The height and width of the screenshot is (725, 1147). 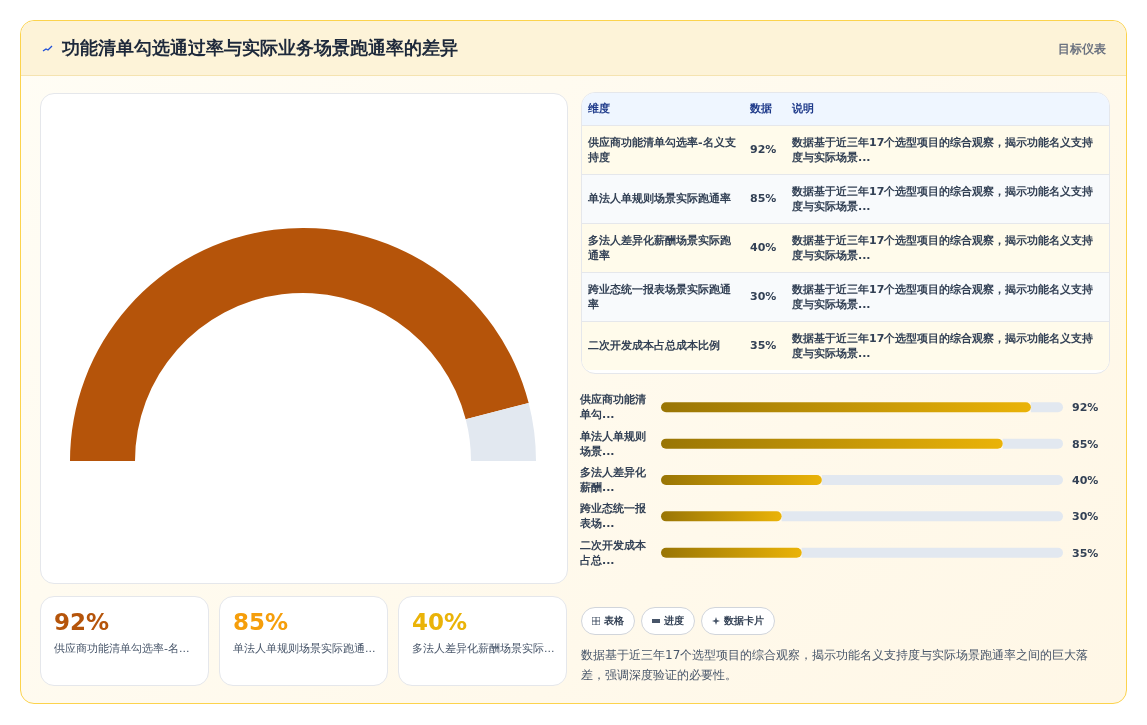 I want to click on data-label: 40%, so click(x=1085, y=480).